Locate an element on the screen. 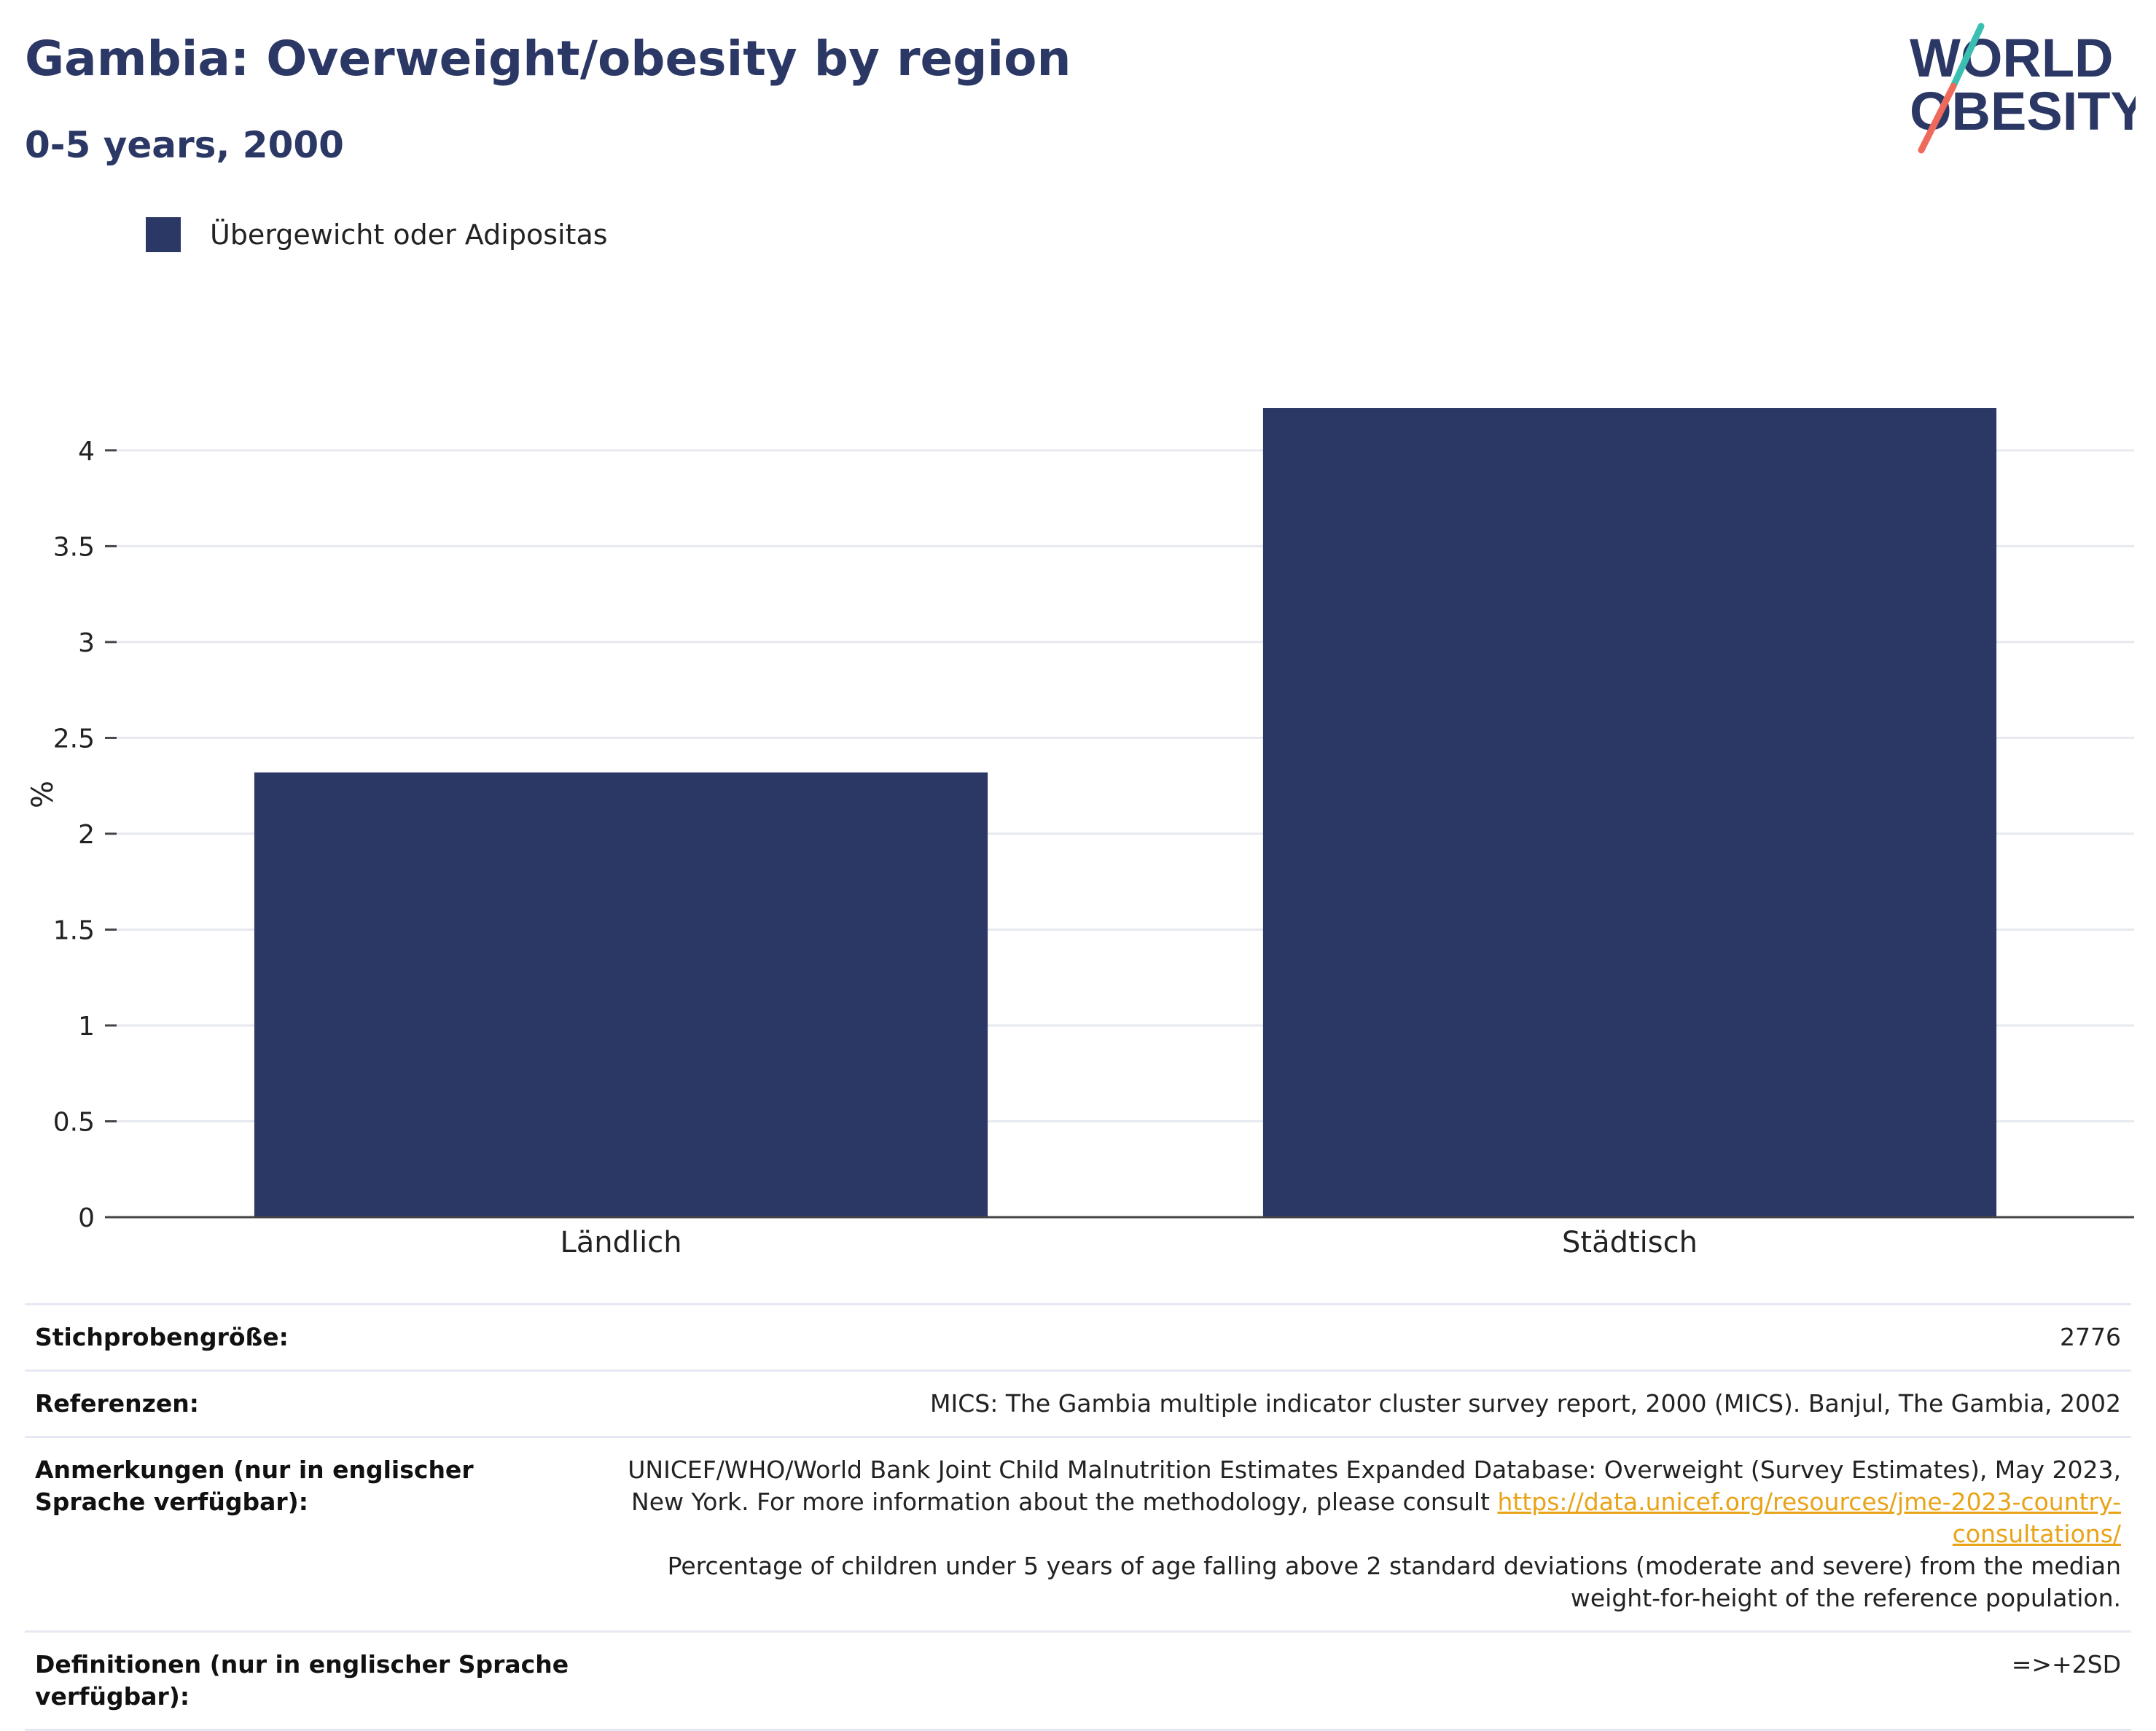  bar is located at coordinates (621, 994).